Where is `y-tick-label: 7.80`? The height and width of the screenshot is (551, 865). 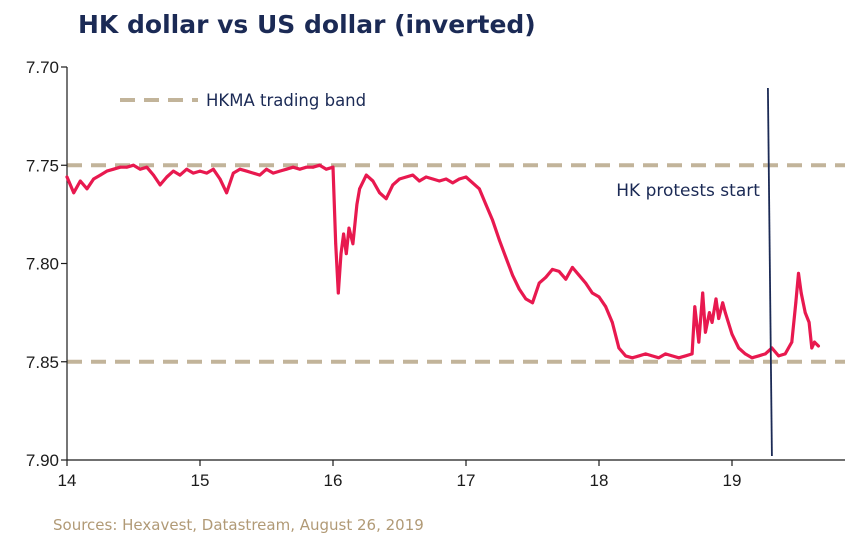
y-tick-label: 7.80 is located at coordinates (42, 264).